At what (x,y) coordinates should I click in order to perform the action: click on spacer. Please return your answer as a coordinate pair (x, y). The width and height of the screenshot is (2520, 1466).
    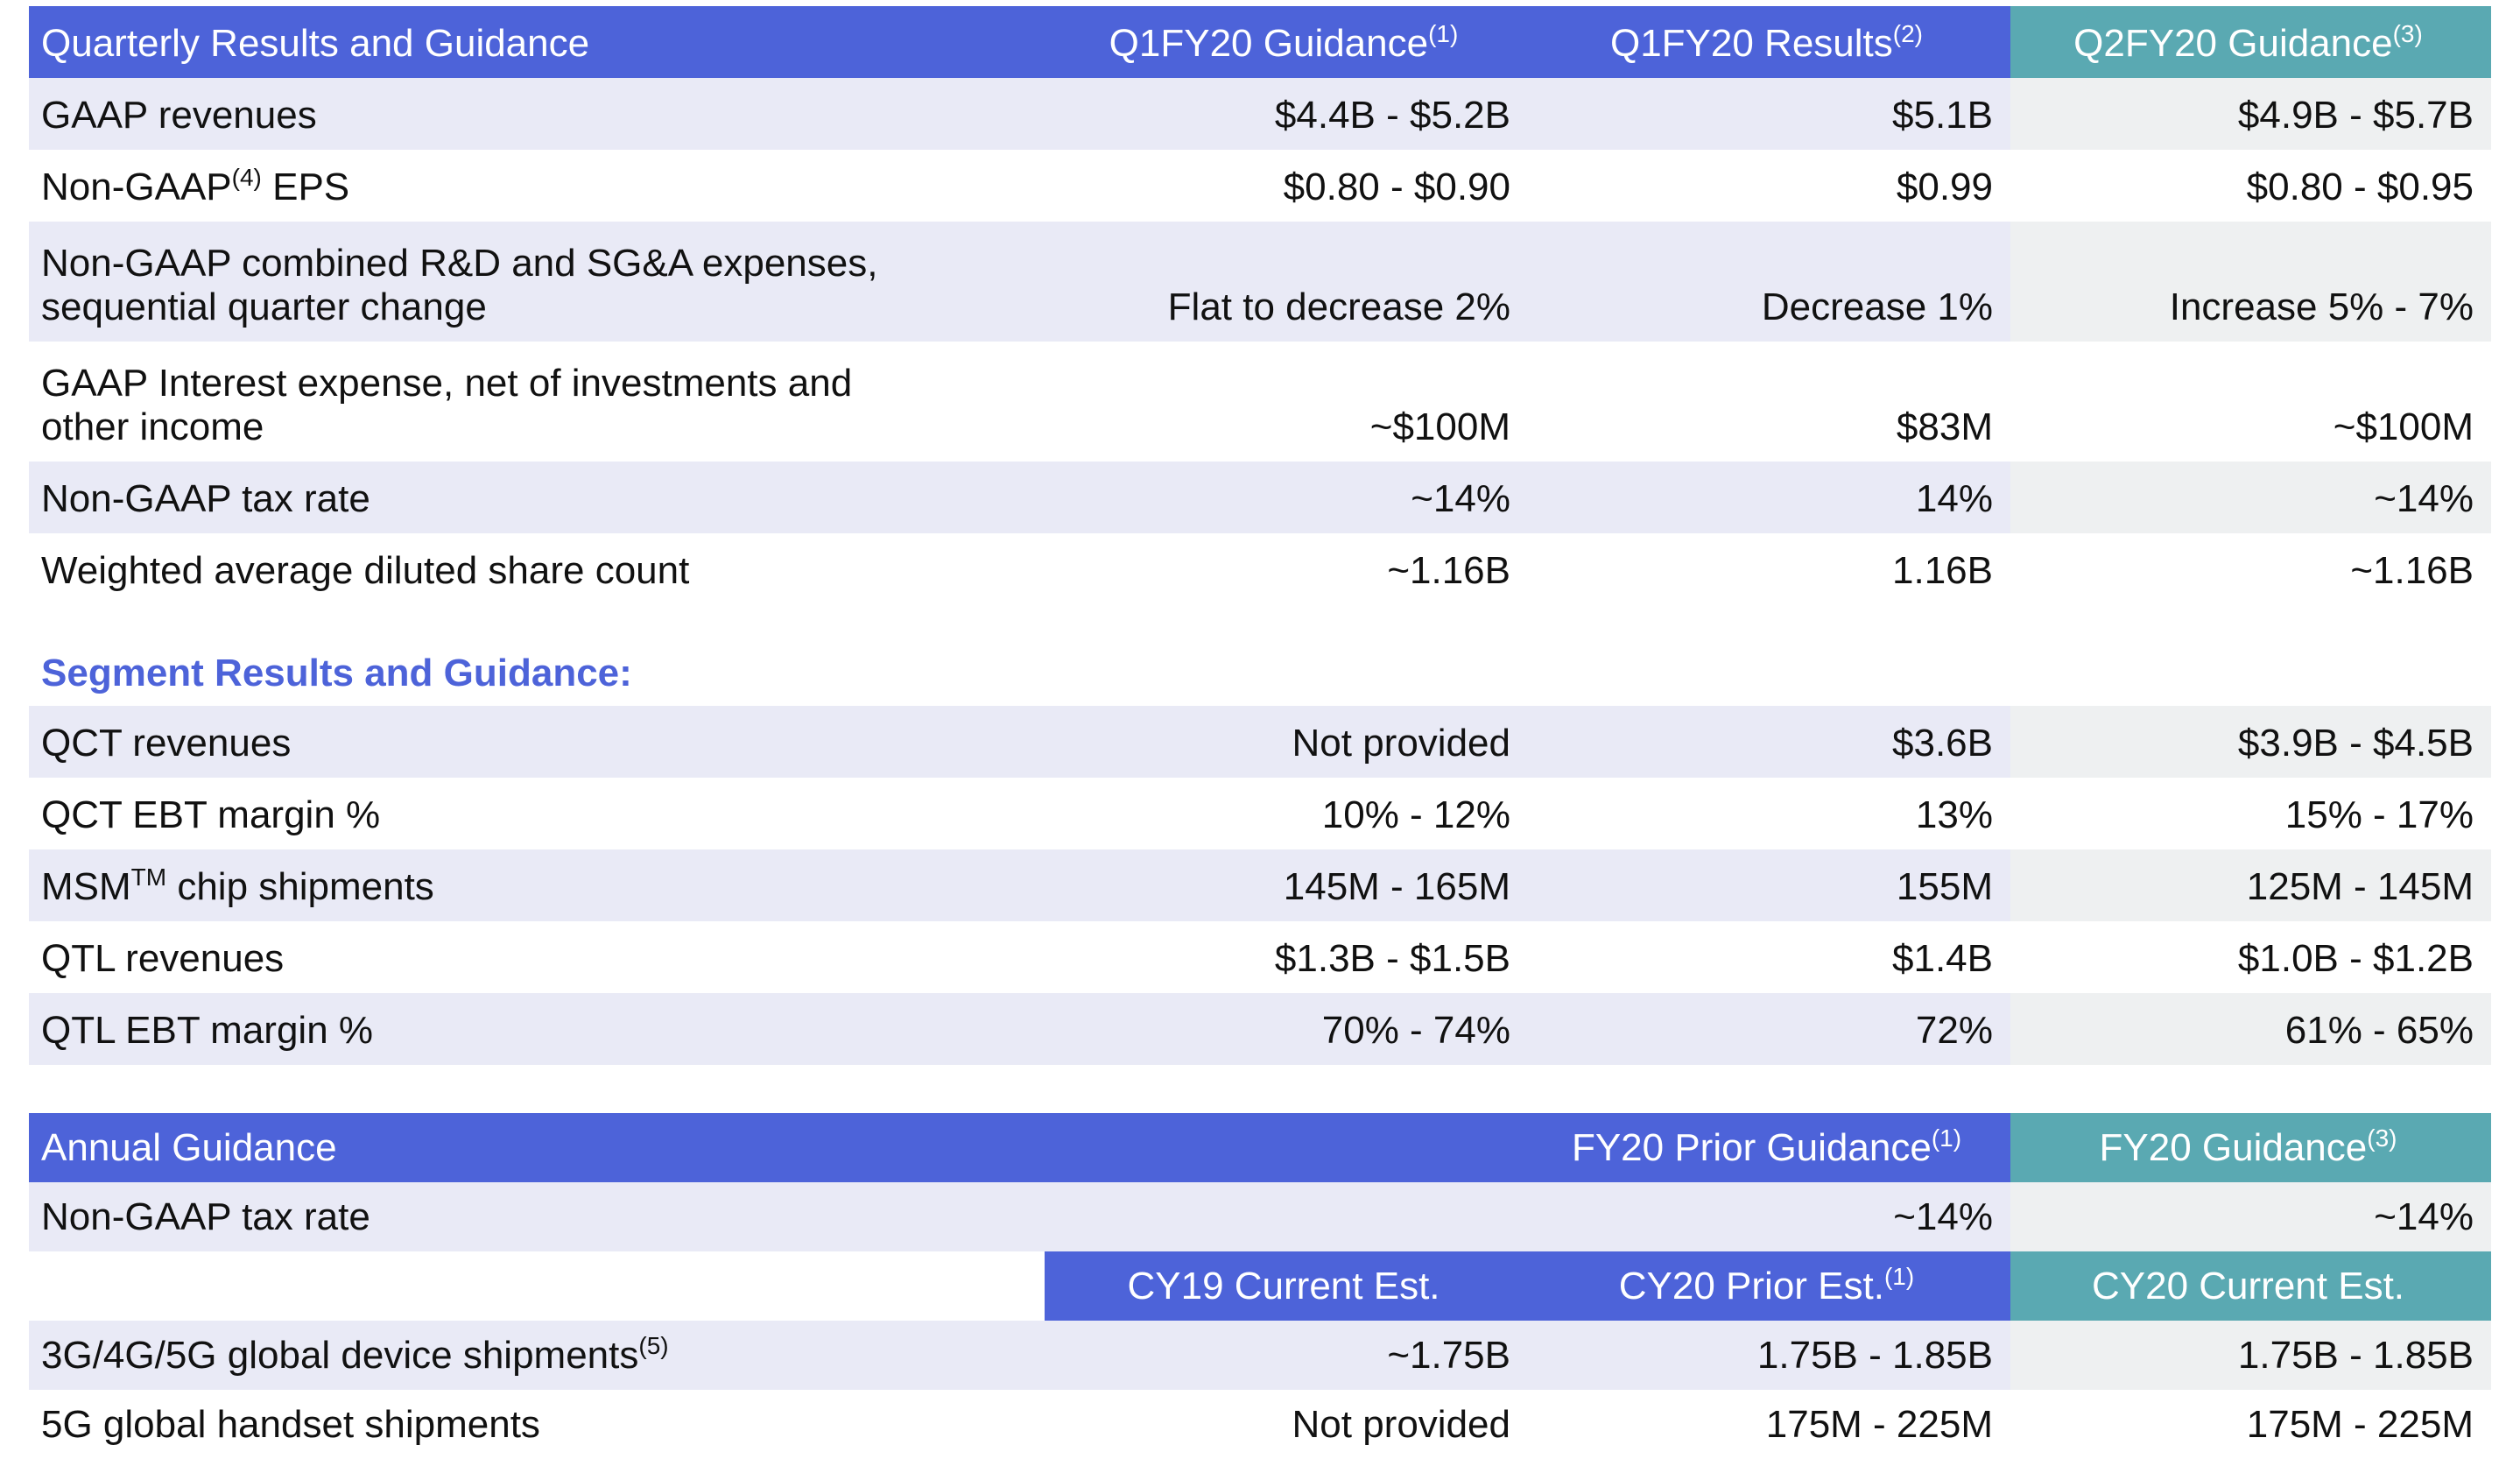
    Looking at the image, I should click on (1260, 1089).